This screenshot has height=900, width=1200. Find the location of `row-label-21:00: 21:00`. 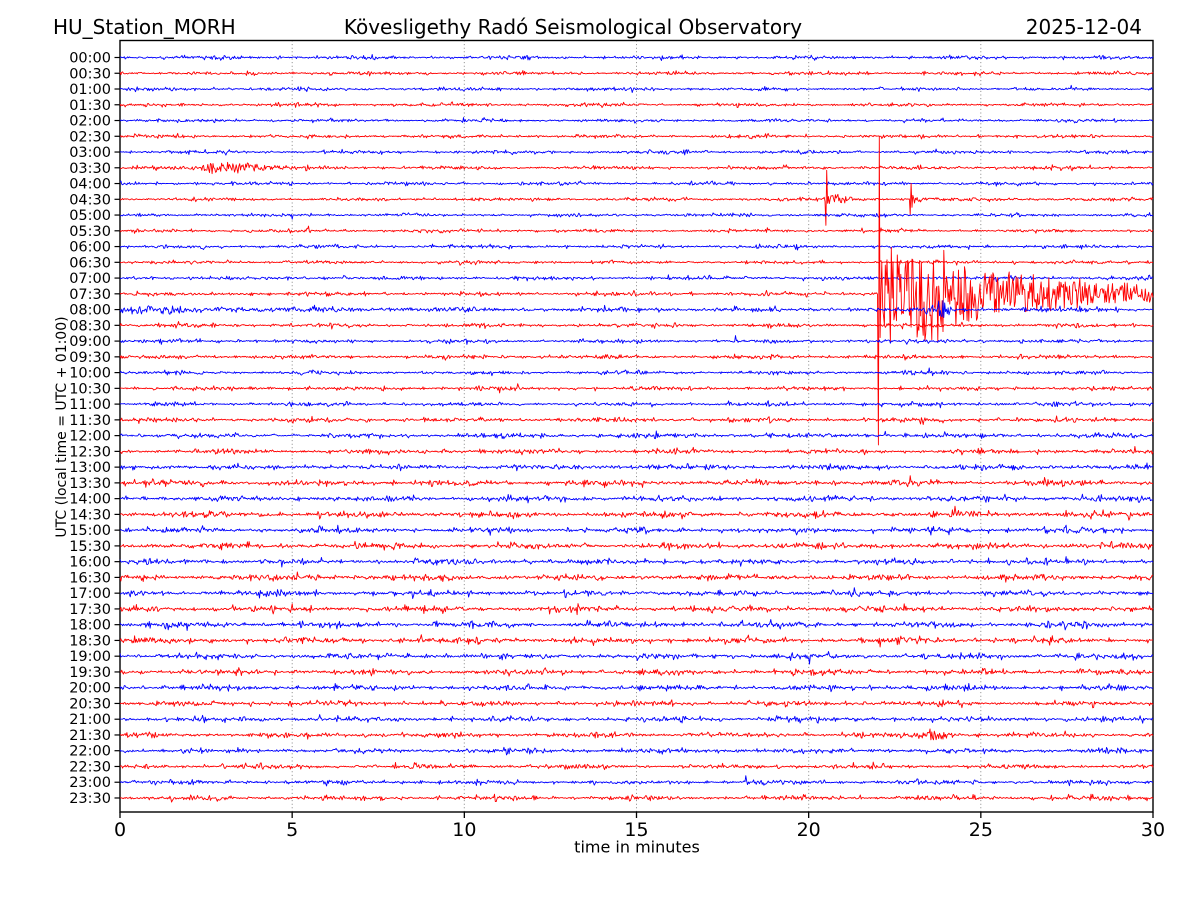

row-label-21:00: 21:00 is located at coordinates (90, 720).